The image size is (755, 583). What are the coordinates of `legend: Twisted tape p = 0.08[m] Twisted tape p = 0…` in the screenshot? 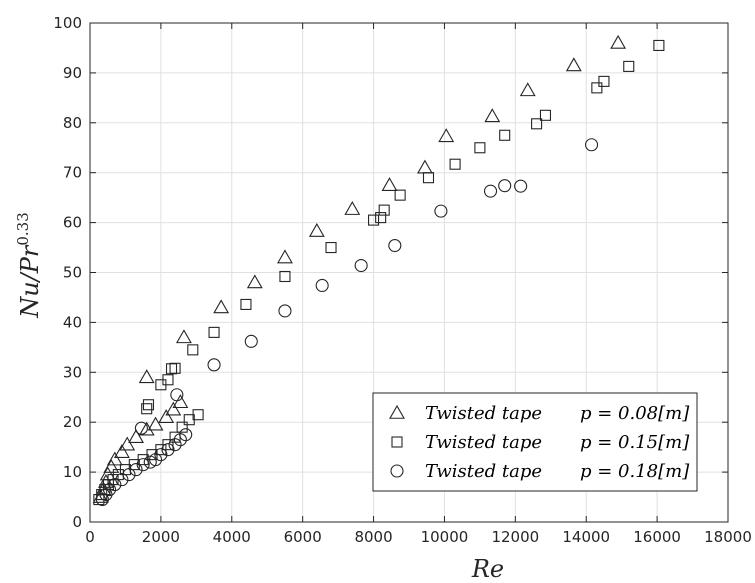 It's located at (535, 442).